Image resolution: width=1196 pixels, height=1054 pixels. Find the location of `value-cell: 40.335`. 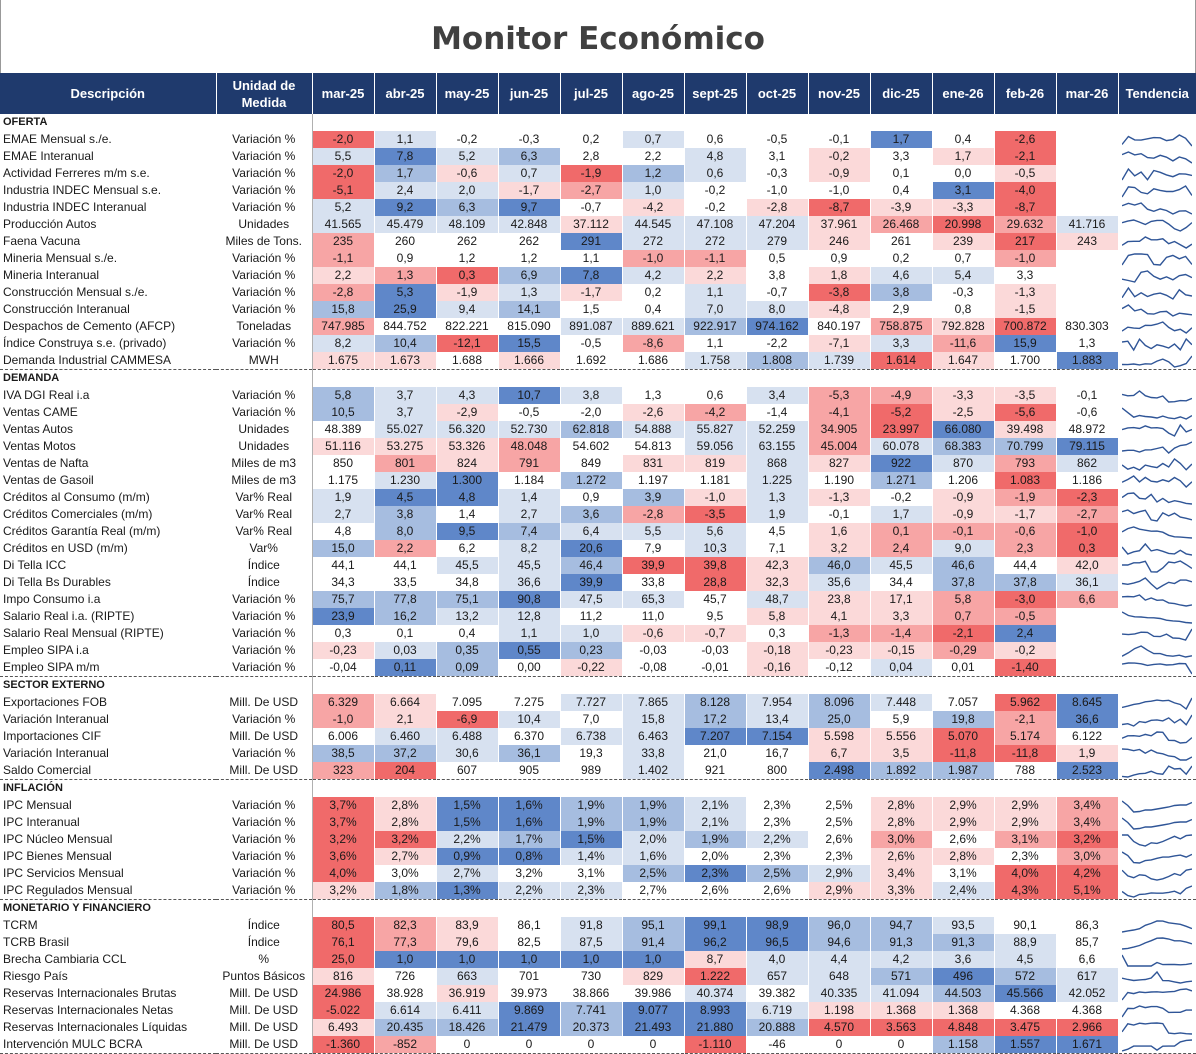

value-cell: 40.335 is located at coordinates (839, 993).